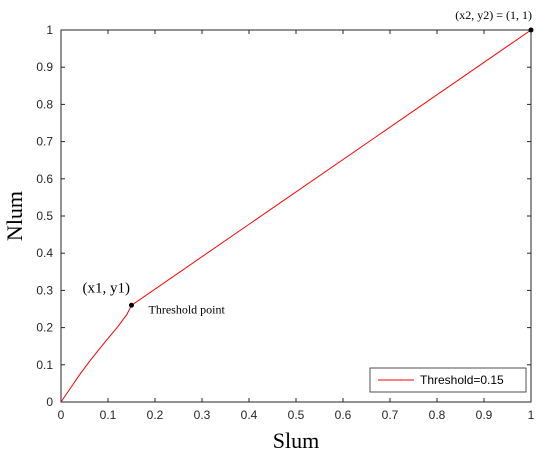  Describe the element at coordinates (531, 415) in the screenshot. I see `x-tick-label: 1` at that location.